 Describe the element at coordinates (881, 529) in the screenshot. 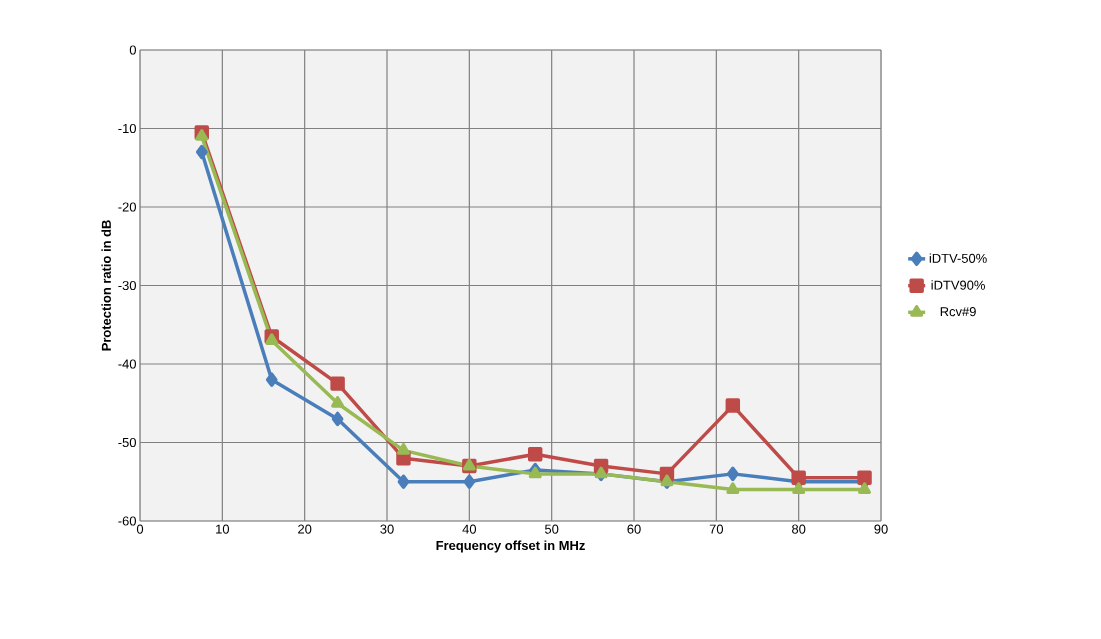

I see `x-tick-label: 90` at that location.